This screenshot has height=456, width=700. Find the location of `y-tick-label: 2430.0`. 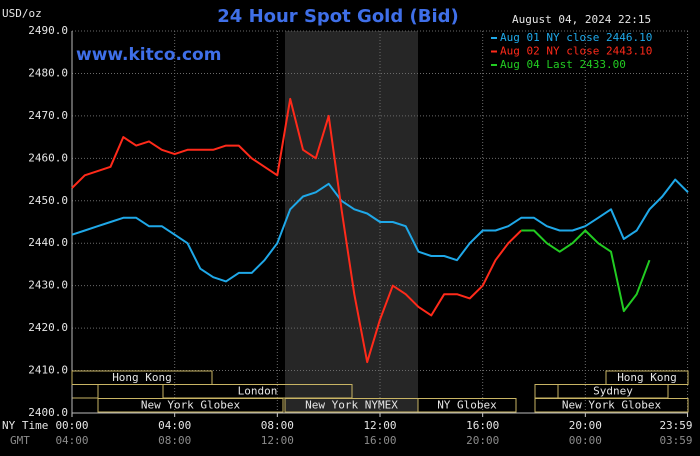

y-tick-label: 2430.0 is located at coordinates (48, 285).